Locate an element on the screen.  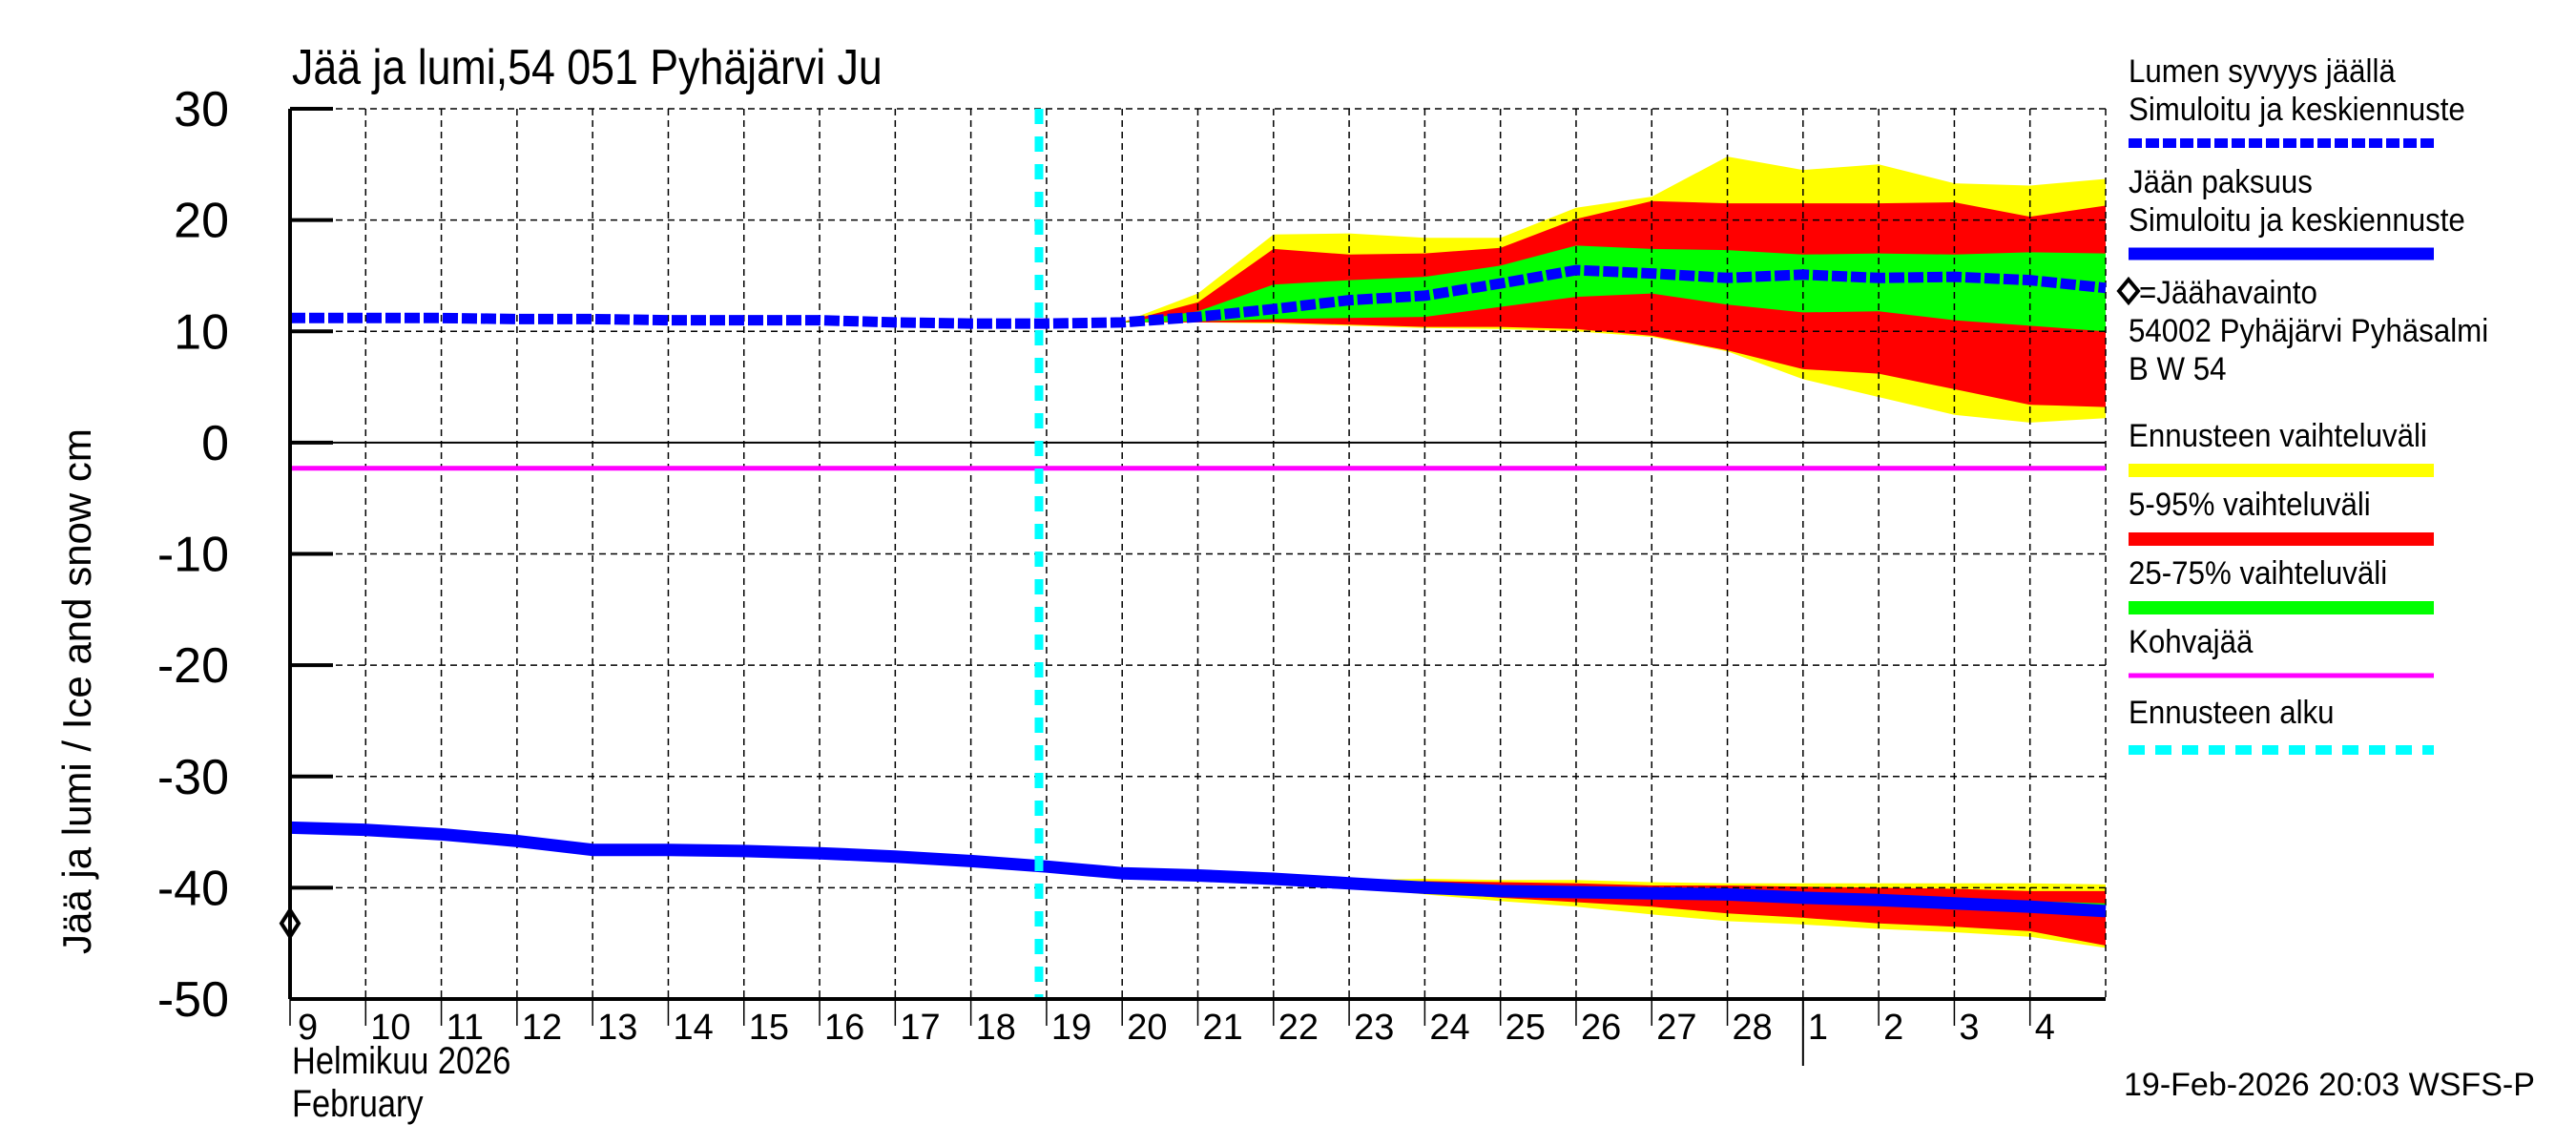
x-tick-label: 28 is located at coordinates (1753, 1028).